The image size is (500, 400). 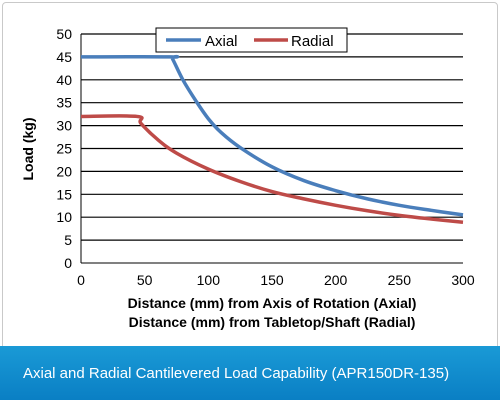 I want to click on y-tick-label-5: 5, so click(x=68, y=240).